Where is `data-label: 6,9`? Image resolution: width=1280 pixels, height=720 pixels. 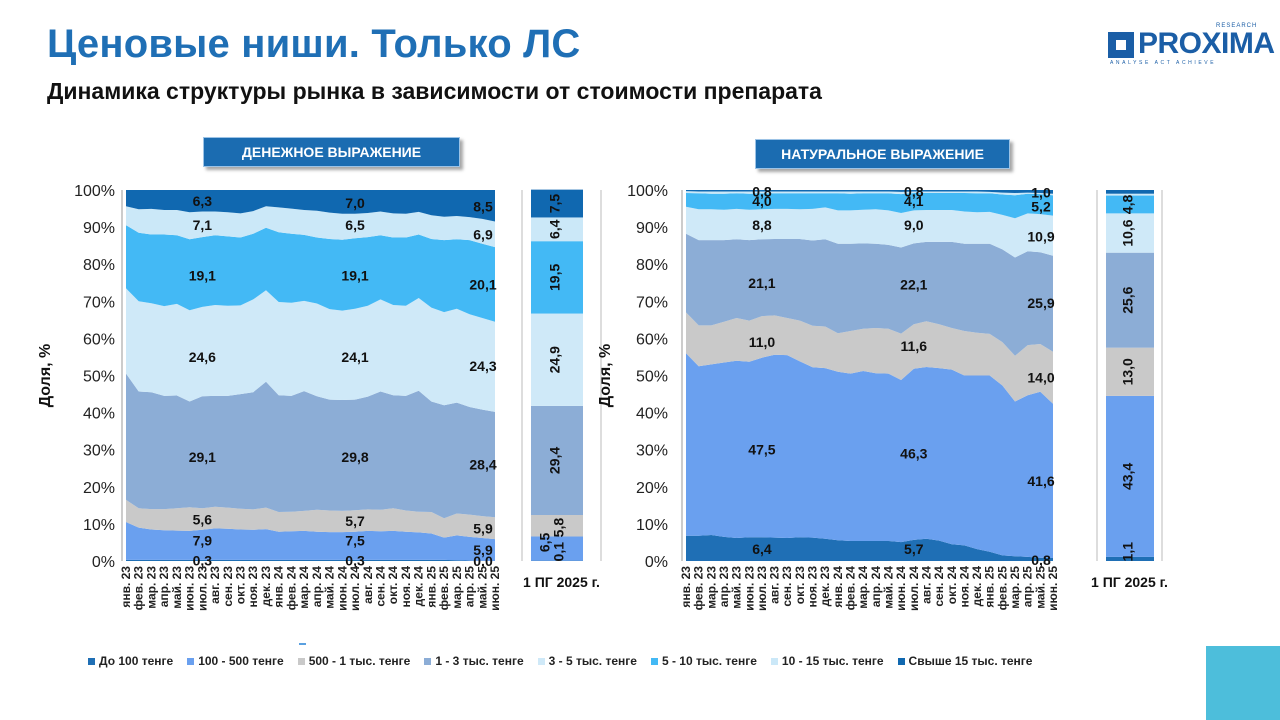 data-label: 6,9 is located at coordinates (483, 235).